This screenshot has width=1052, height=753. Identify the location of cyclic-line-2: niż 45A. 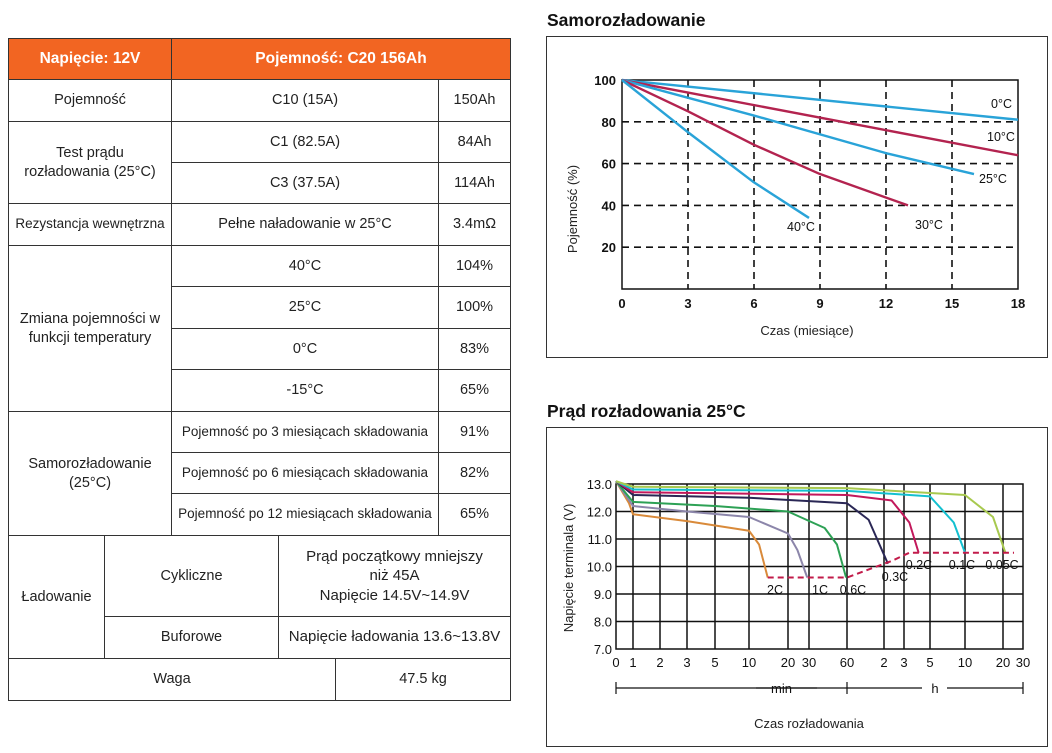
(394, 576).